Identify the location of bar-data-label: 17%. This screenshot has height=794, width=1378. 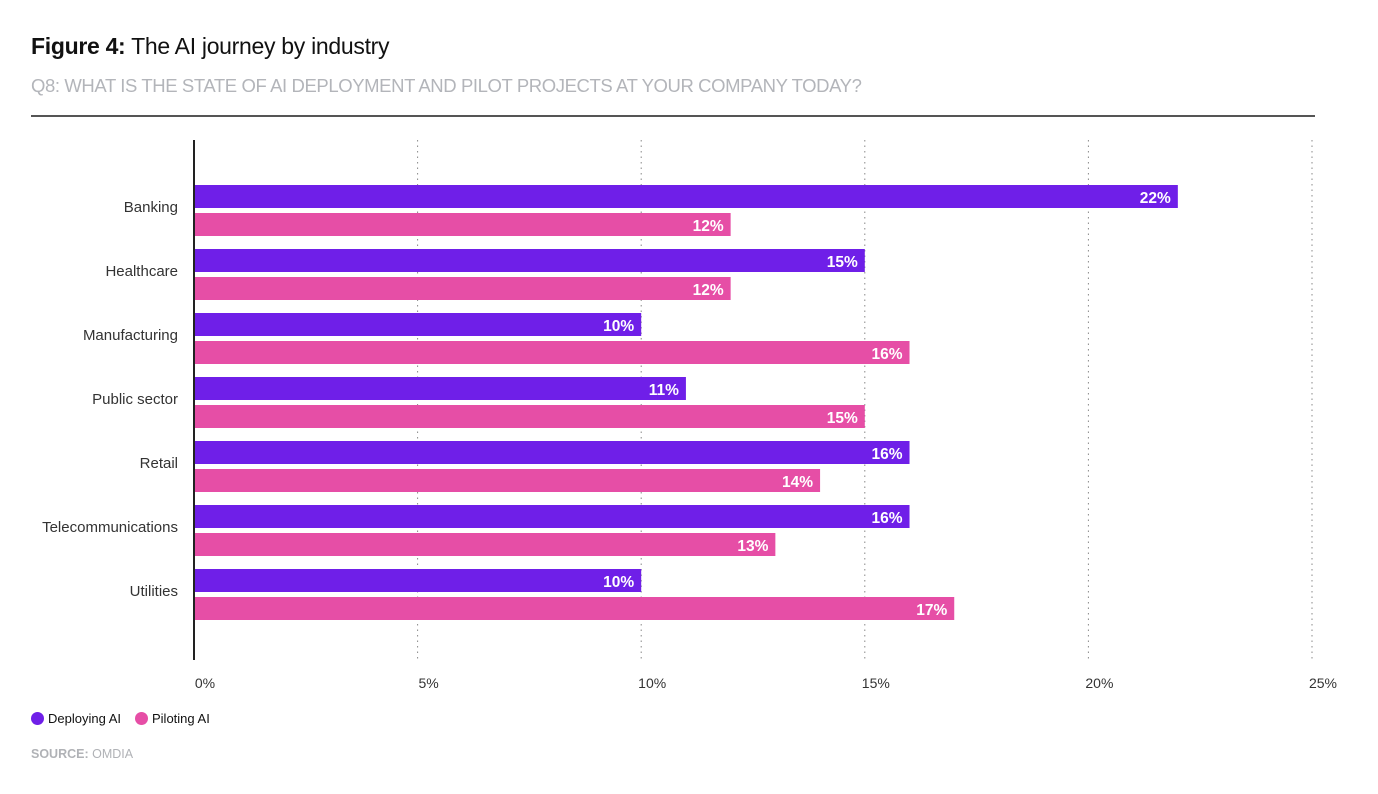
(931, 610).